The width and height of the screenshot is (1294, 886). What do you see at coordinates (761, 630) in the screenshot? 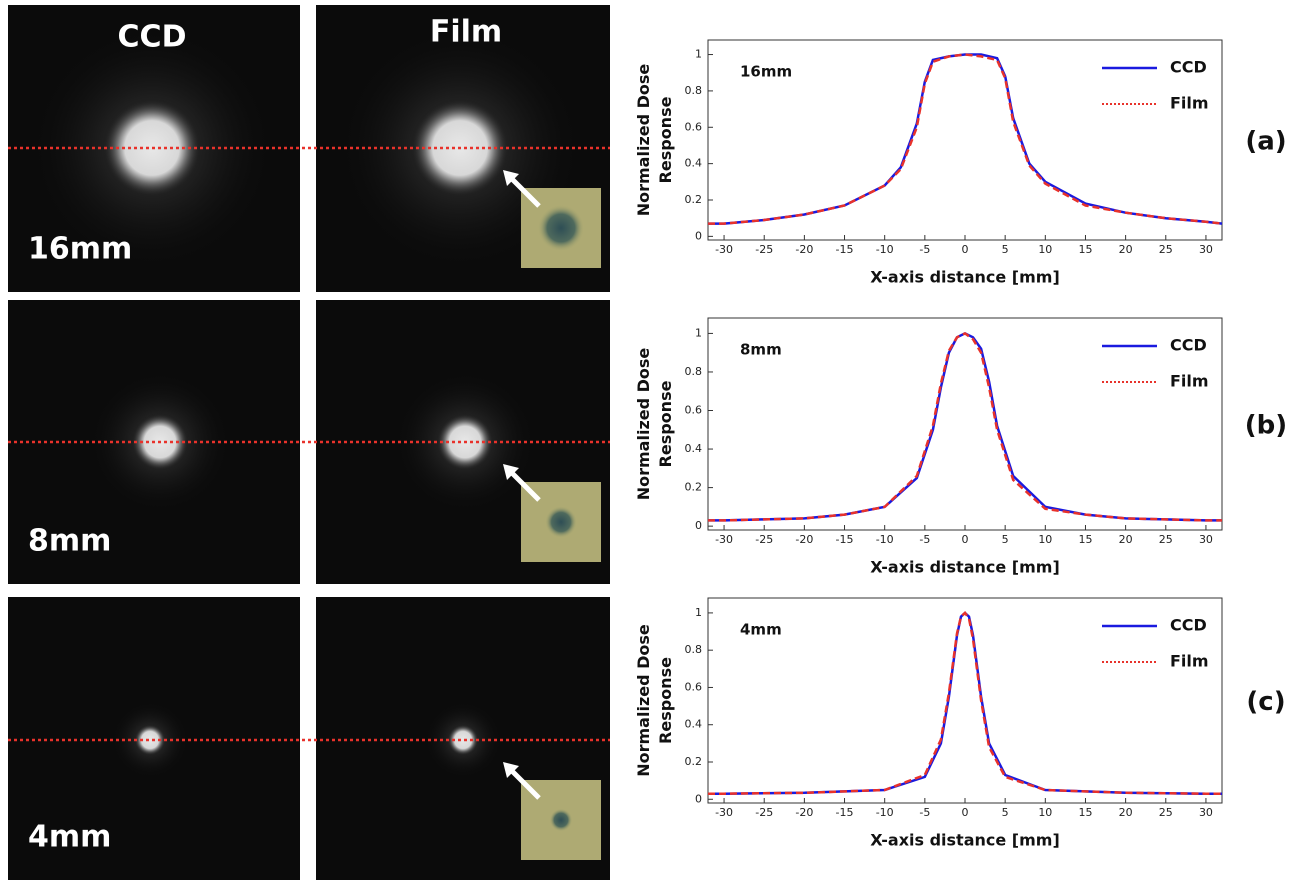
I see `size-annotation: 4mm` at bounding box center [761, 630].